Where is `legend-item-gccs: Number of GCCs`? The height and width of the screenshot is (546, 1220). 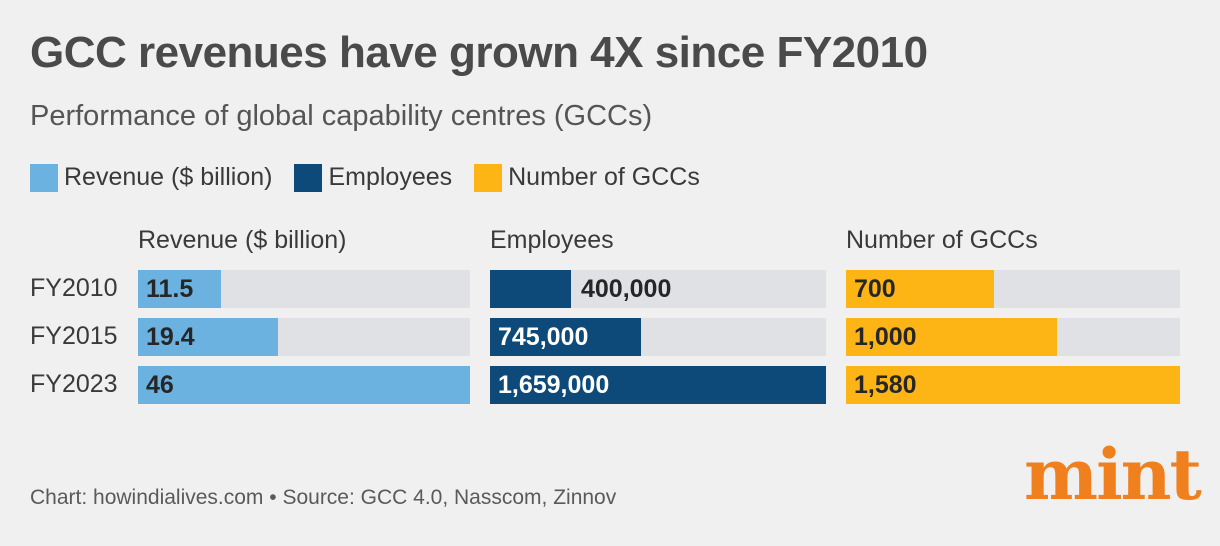
legend-item-gccs: Number of GCCs is located at coordinates (587, 177).